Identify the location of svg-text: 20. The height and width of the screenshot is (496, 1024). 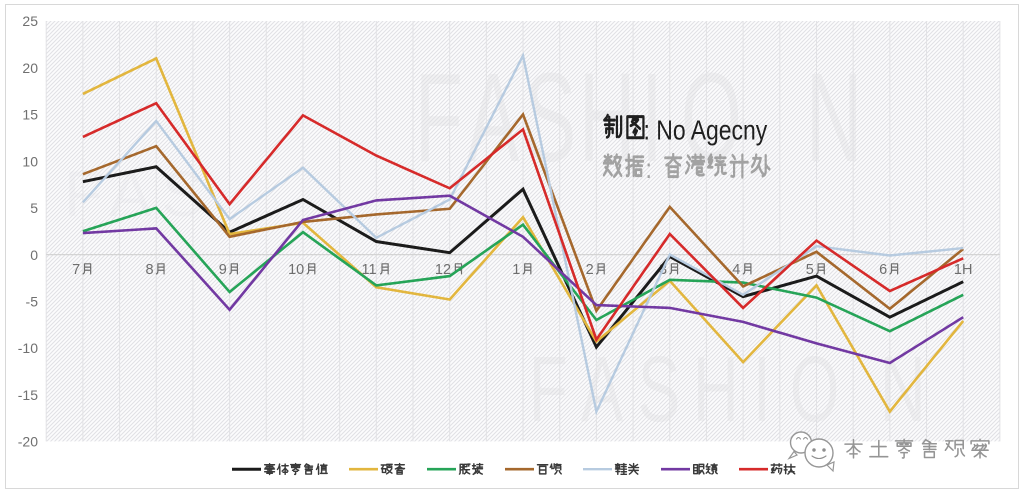
(30, 68).